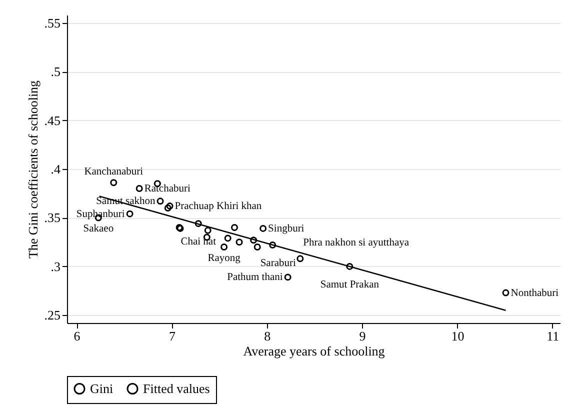  Describe the element at coordinates (52, 315) in the screenshot. I see `y-tick-label: .25` at that location.